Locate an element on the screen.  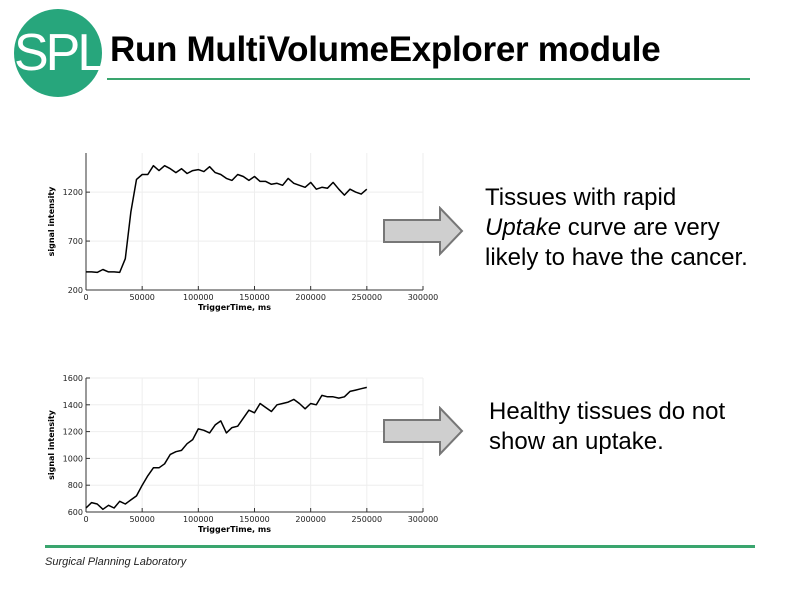
footer-divider is located at coordinates (400, 546).